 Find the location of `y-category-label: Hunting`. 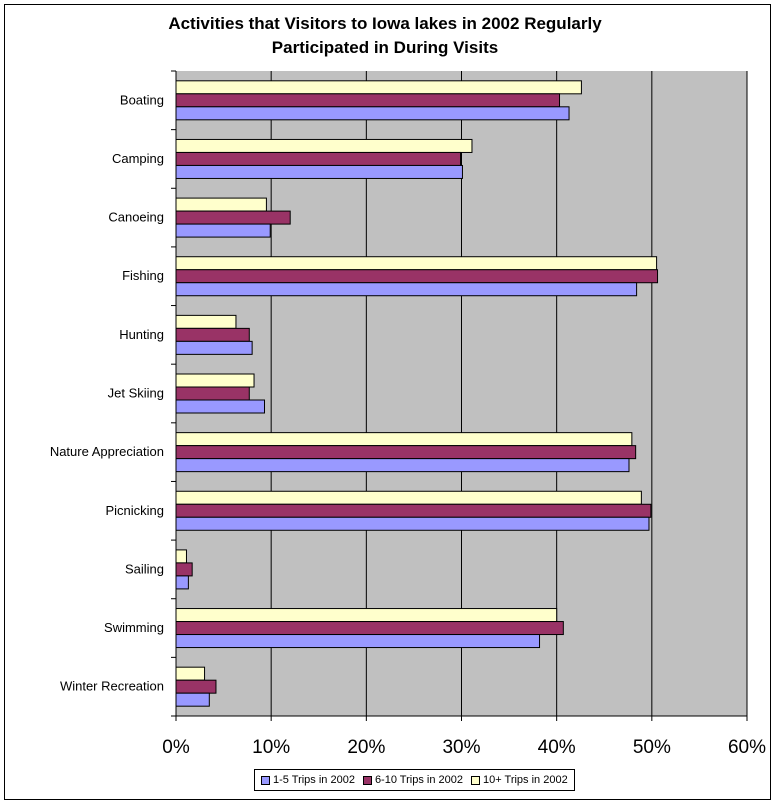

y-category-label: Hunting is located at coordinates (141, 334).